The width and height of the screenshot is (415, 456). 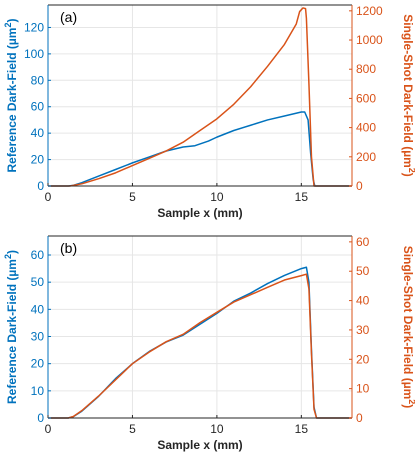 What do you see at coordinates (38, 391) in the screenshot?
I see `left-y-tick-label: 10` at bounding box center [38, 391].